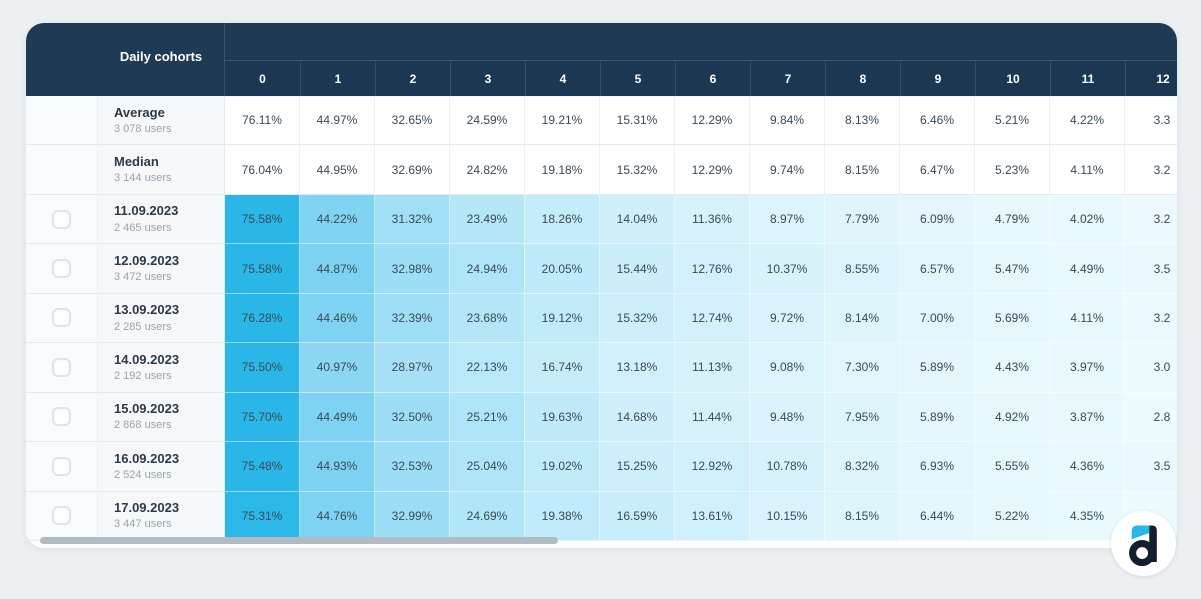 This screenshot has height=599, width=1201. I want to click on retention-cell: 4.11%, so click(1087, 170).